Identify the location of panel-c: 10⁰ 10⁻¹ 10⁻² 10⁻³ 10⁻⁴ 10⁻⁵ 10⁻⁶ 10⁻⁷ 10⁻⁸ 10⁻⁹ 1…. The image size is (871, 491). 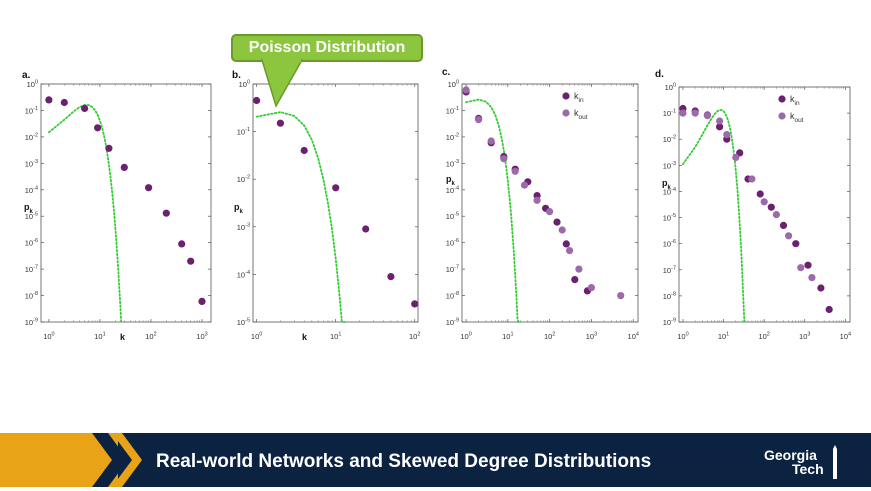
(540, 204).